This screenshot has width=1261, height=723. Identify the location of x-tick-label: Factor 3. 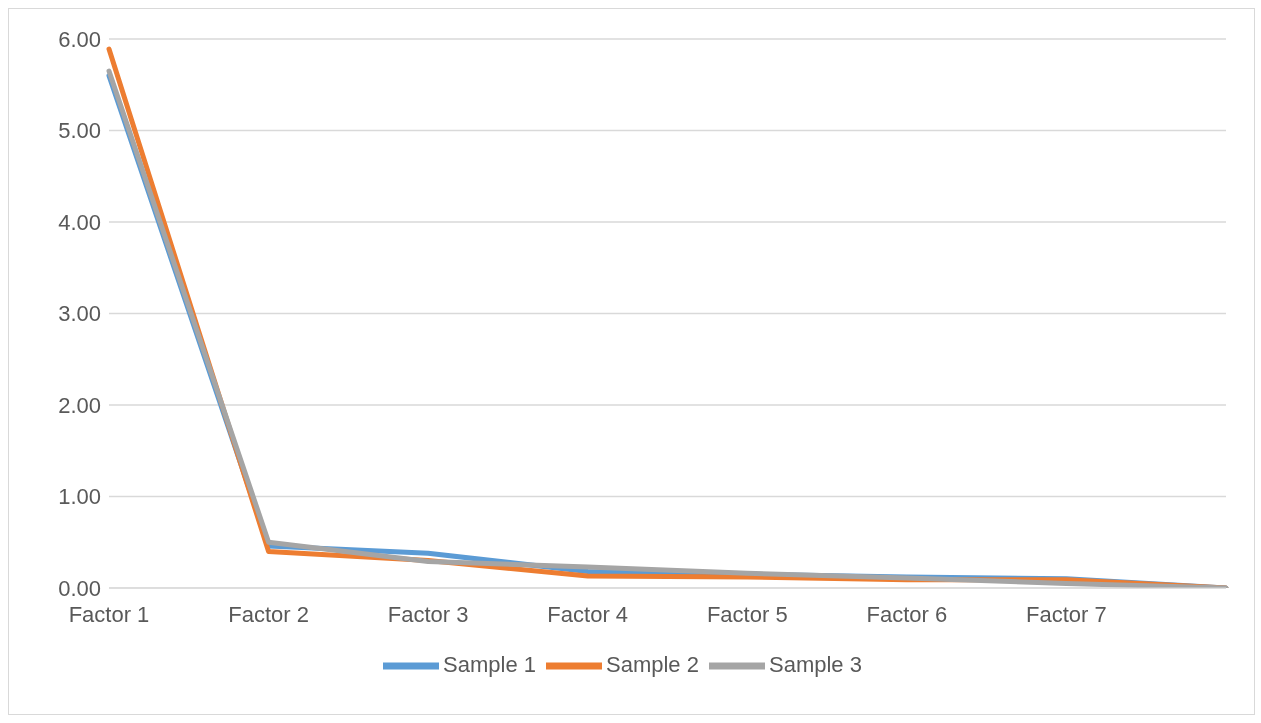
(428, 614).